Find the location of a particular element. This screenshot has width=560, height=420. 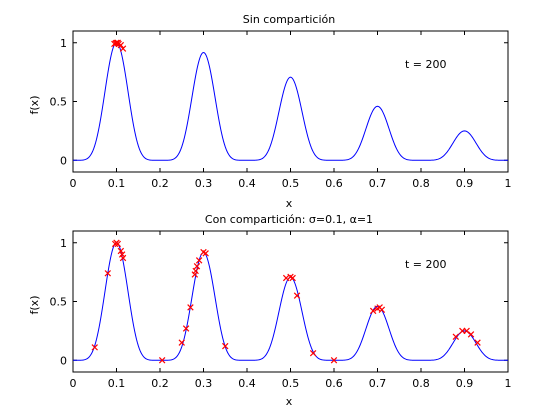

chart-top-title: Sin compartición is located at coordinates (289, 19).